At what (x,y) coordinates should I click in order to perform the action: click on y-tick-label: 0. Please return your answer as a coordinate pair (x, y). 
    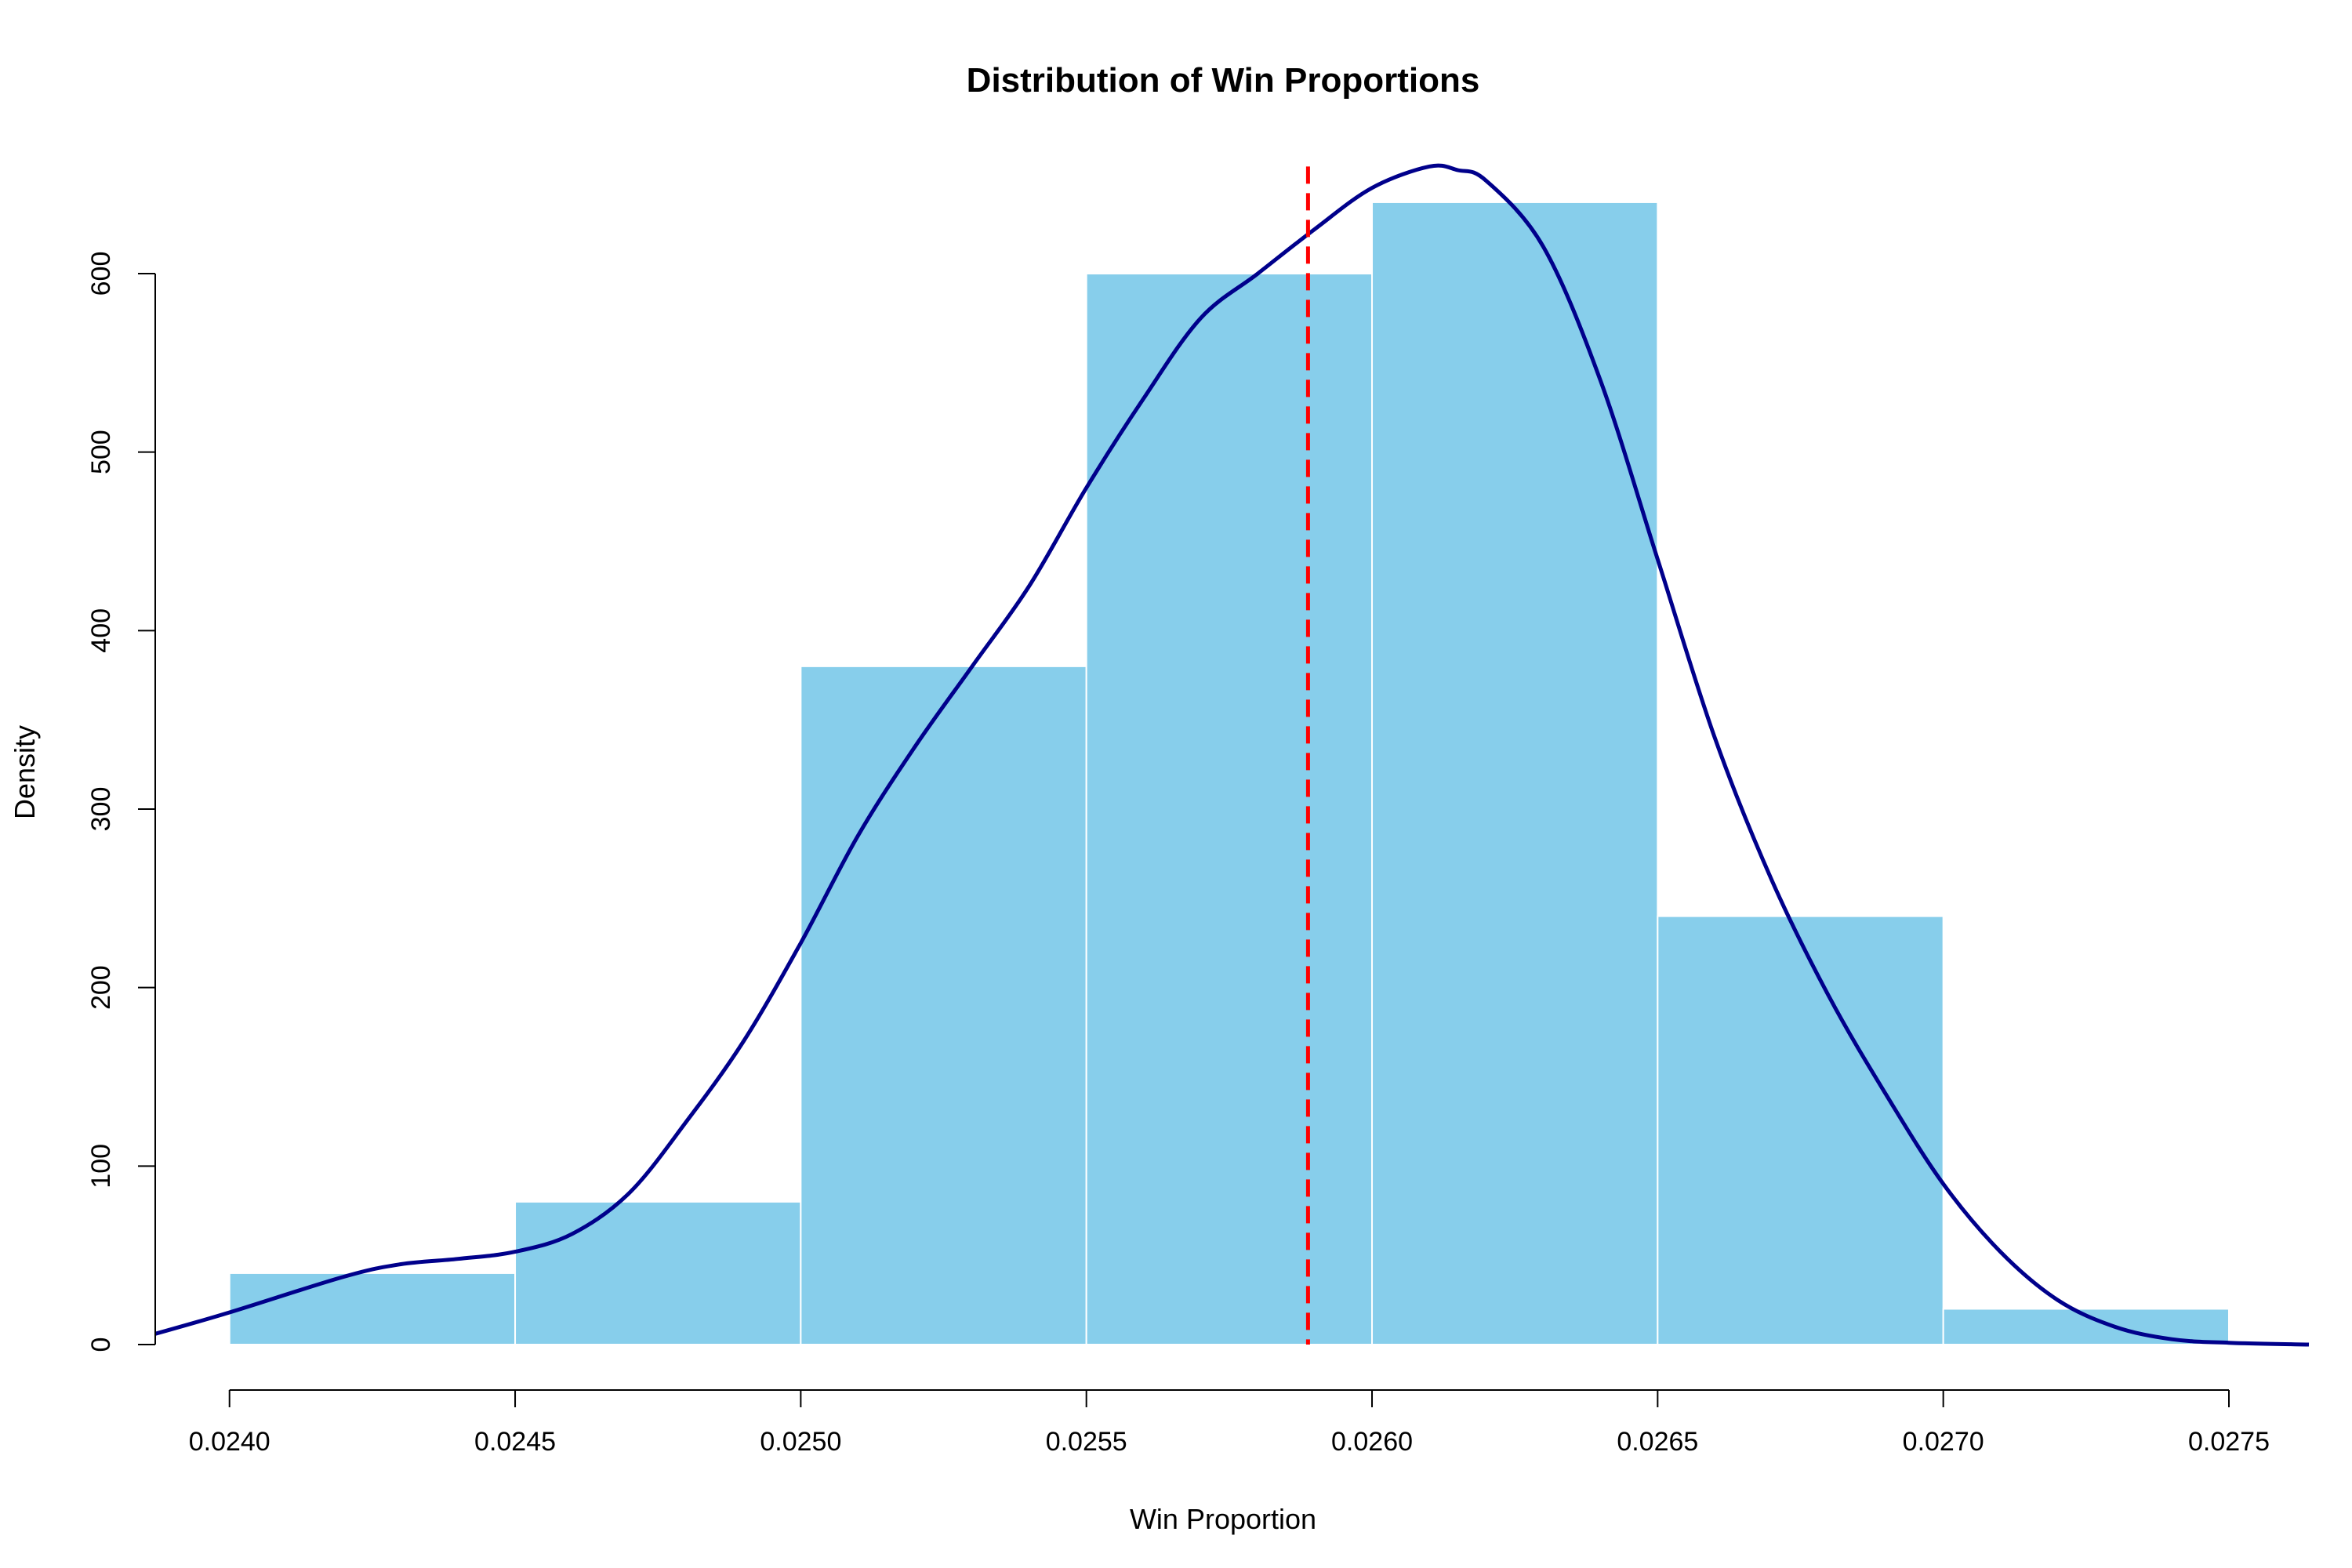
    Looking at the image, I should click on (101, 1345).